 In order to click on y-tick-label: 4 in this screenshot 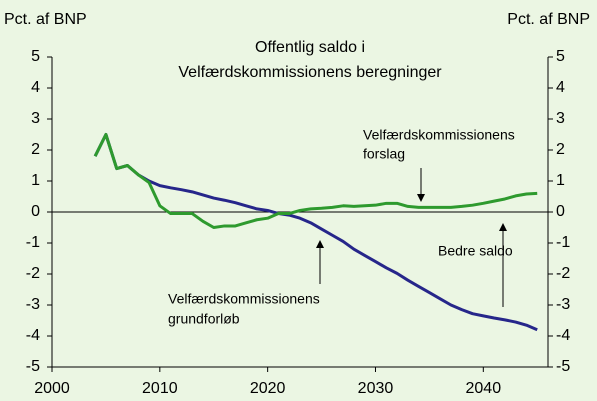, I will do `click(35, 87)`.